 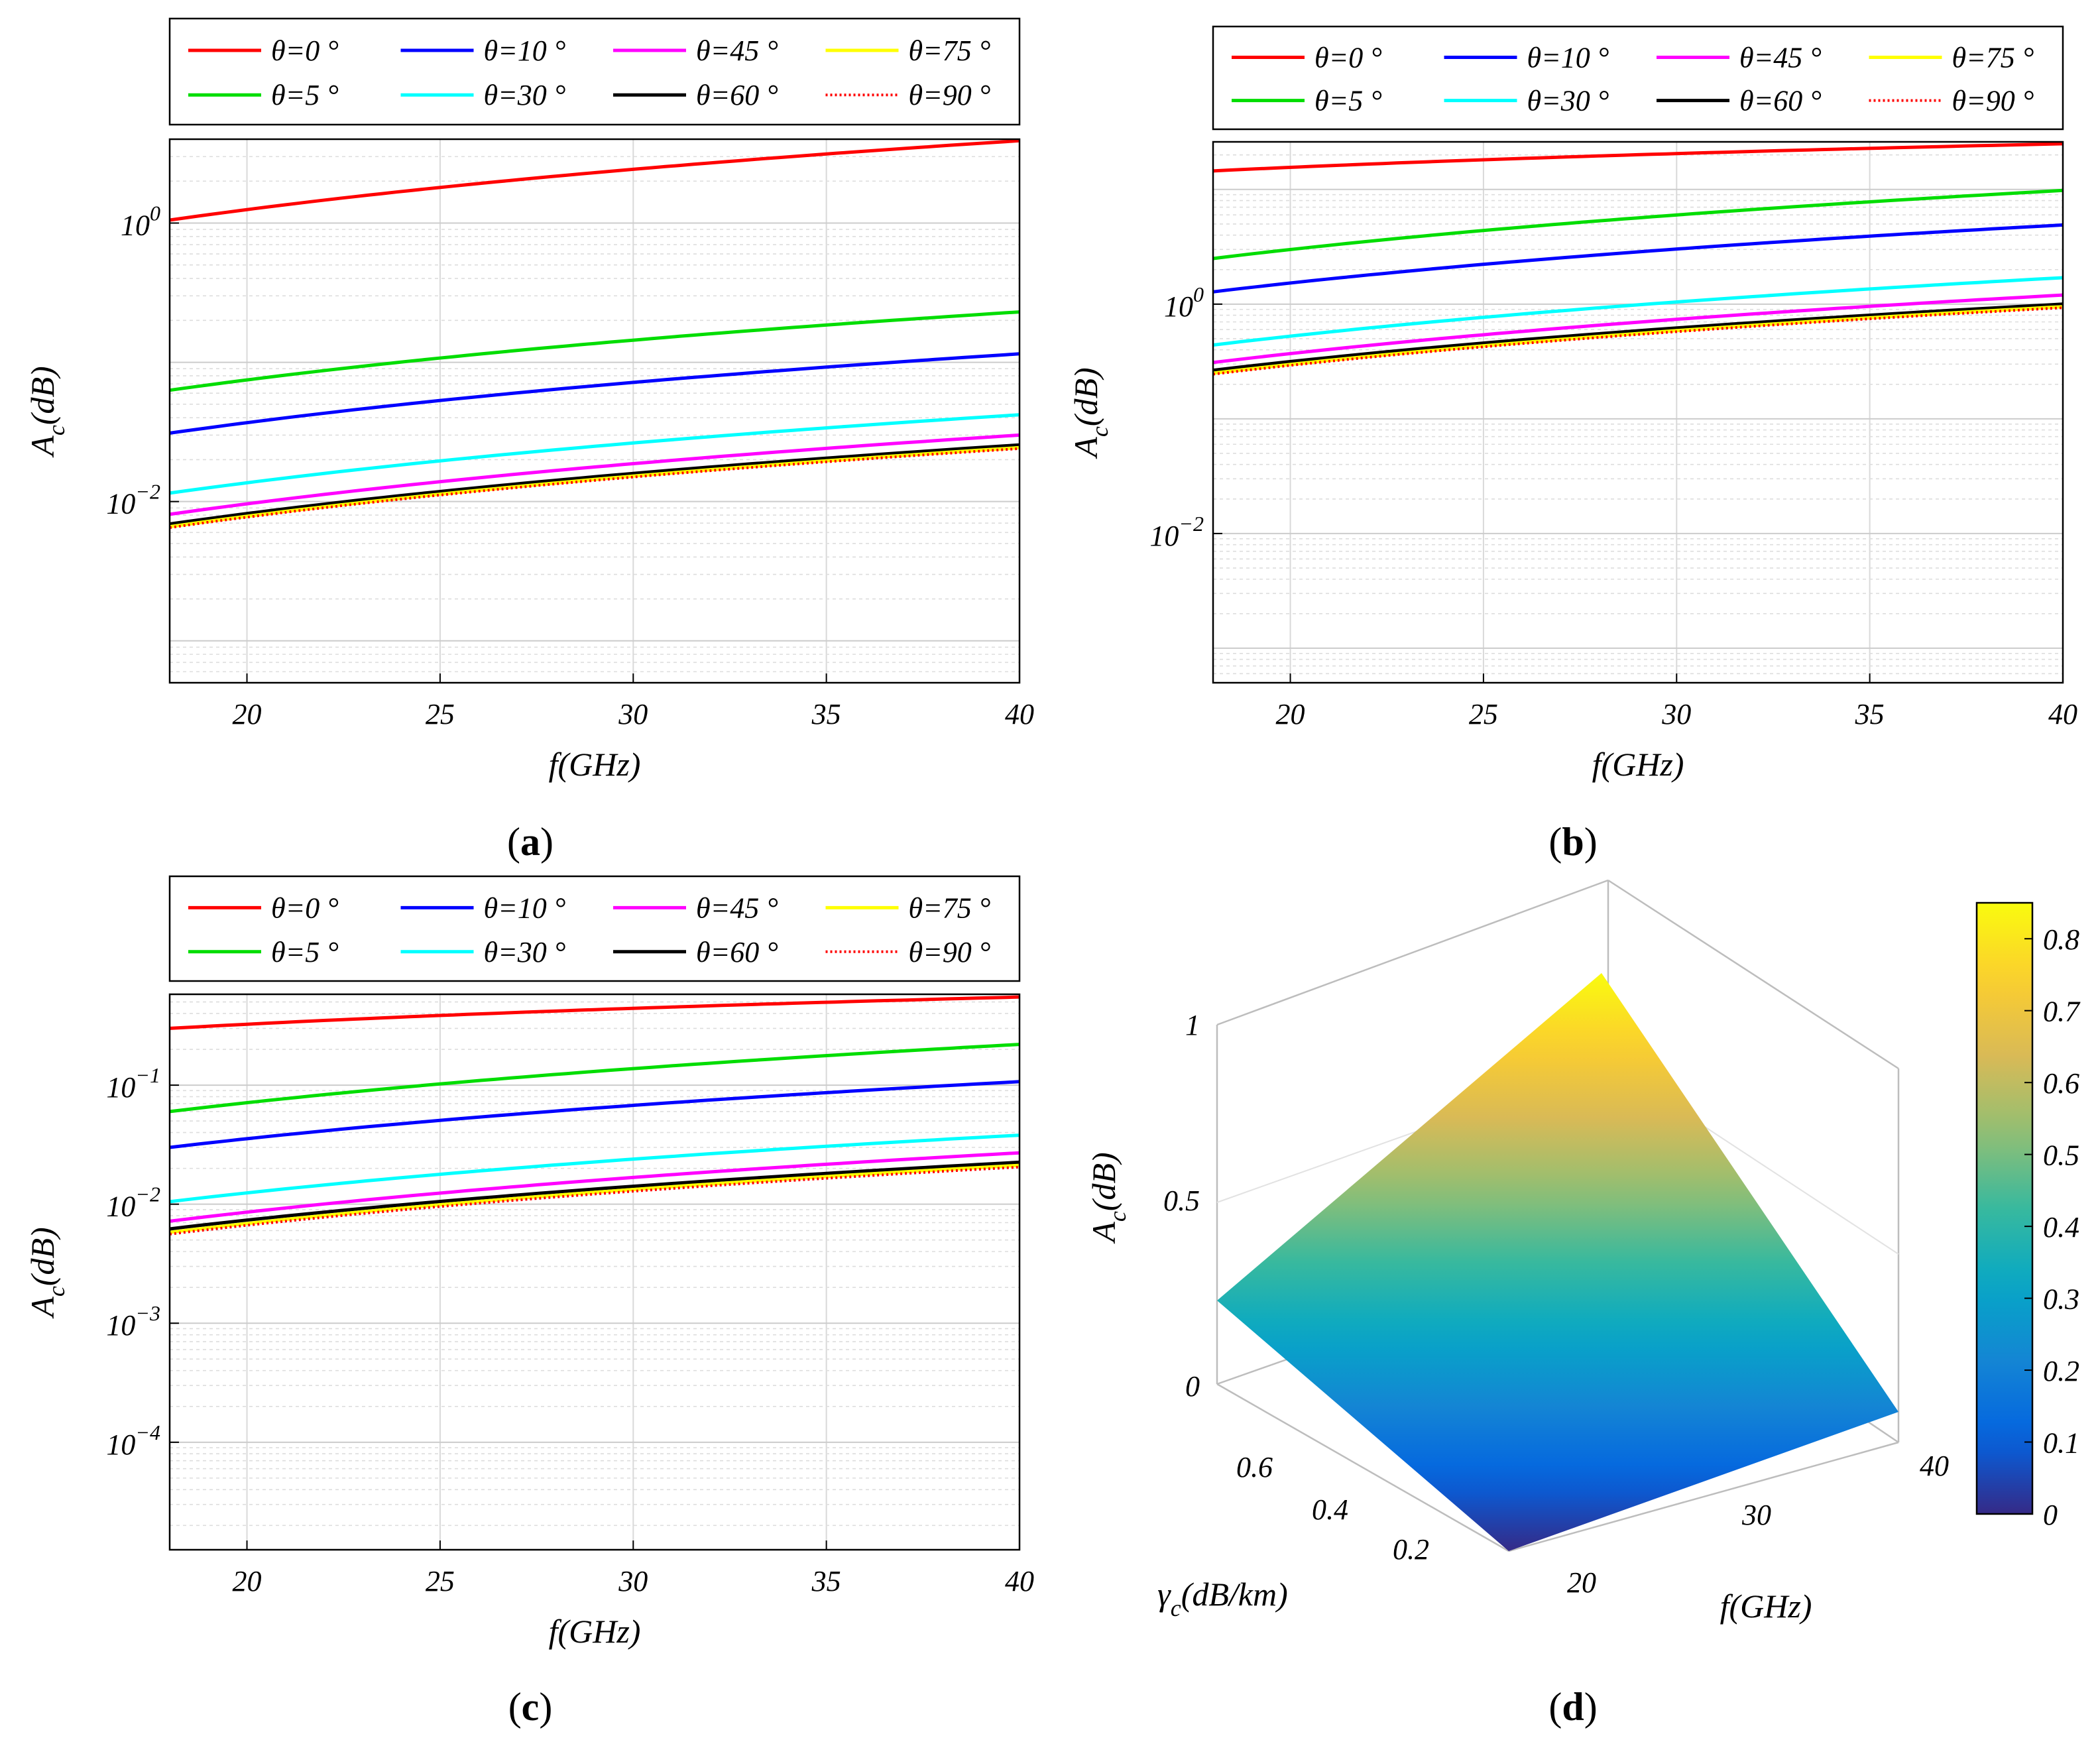 What do you see at coordinates (147, 1075) in the screenshot?
I see `y-tick-exponent: −1` at bounding box center [147, 1075].